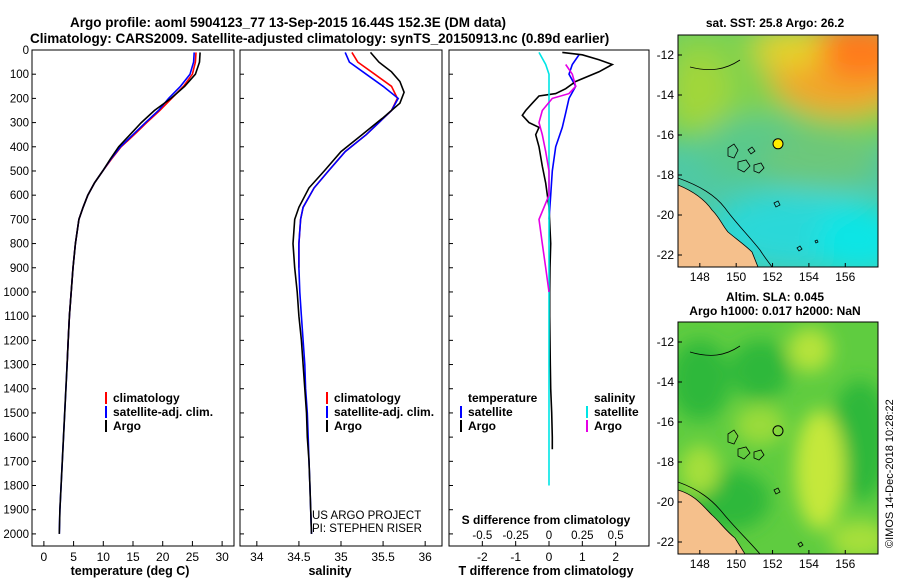 The width and height of the screenshot is (900, 580). Describe the element at coordinates (383, 557) in the screenshot. I see `x-tick-label: 35.5` at that location.